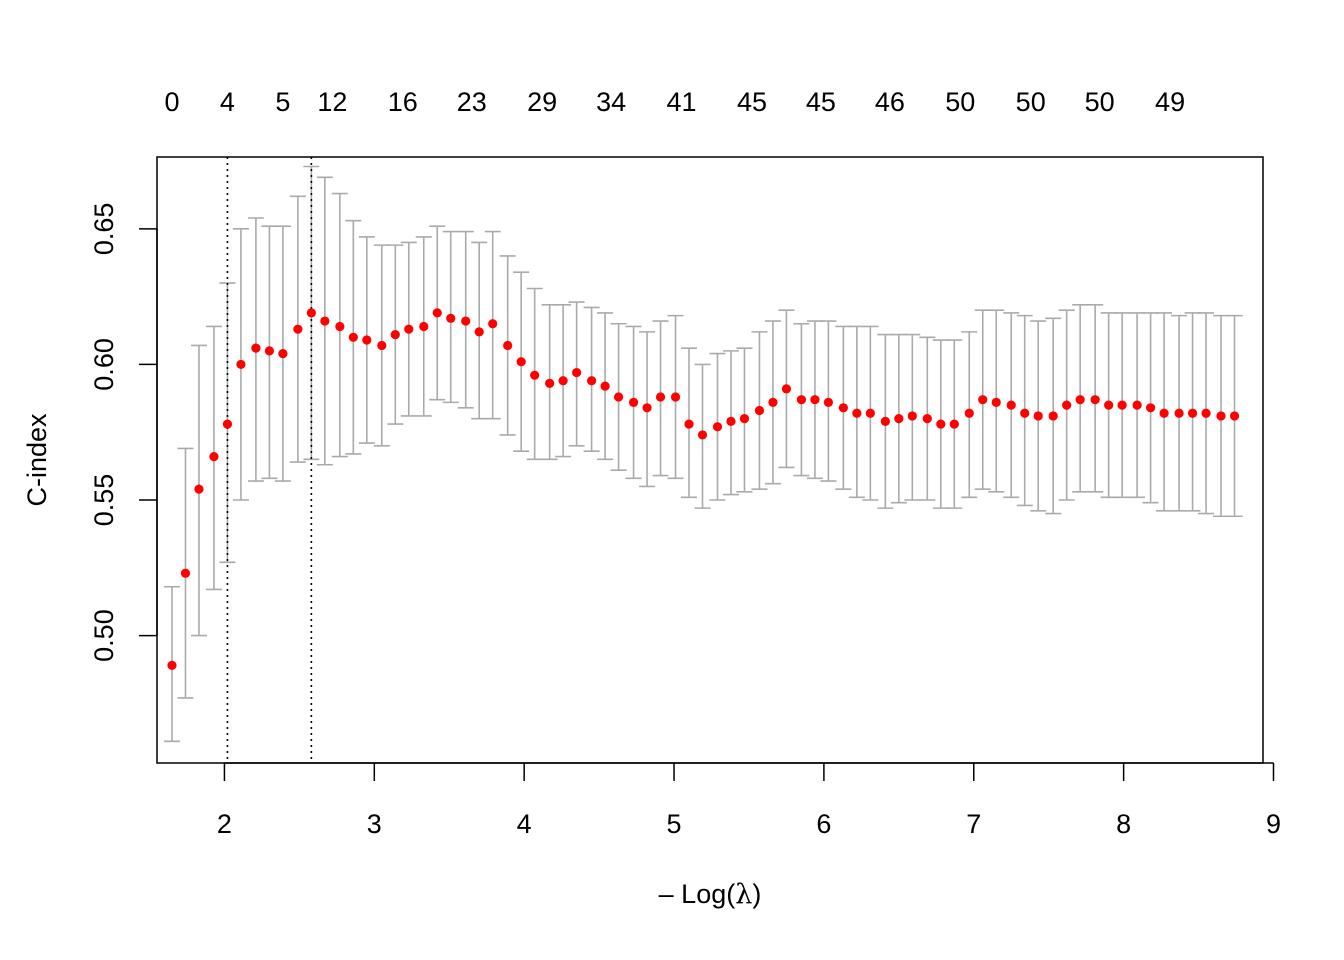  What do you see at coordinates (749, 800) in the screenshot?
I see `x-axis: 2 3 4 5 6 7 8 9` at bounding box center [749, 800].